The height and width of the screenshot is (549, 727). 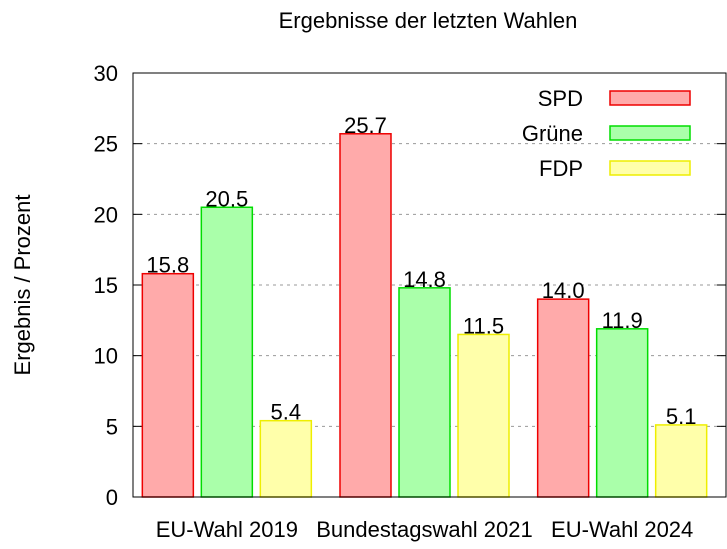 I want to click on value-label: 14.8, so click(x=424, y=279).